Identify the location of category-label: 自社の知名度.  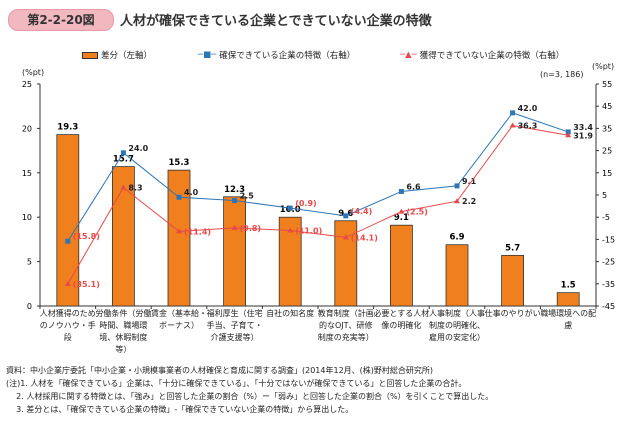
(290, 313).